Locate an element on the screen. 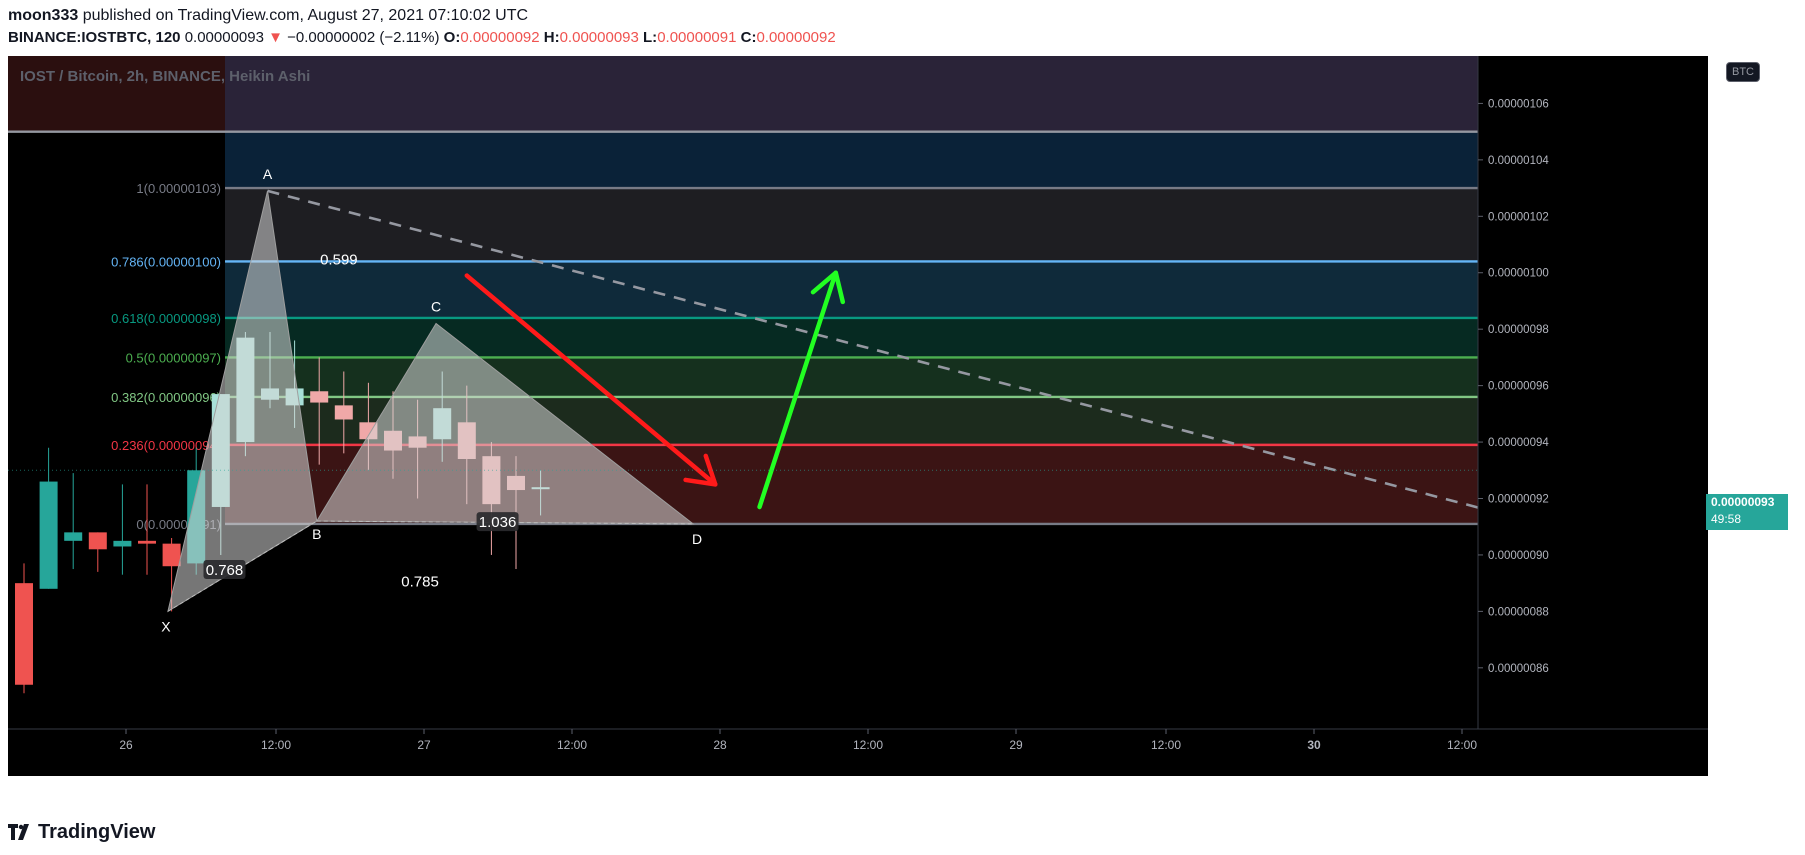 The image size is (1805, 855). ratio-label: 1.036 is located at coordinates (498, 522).